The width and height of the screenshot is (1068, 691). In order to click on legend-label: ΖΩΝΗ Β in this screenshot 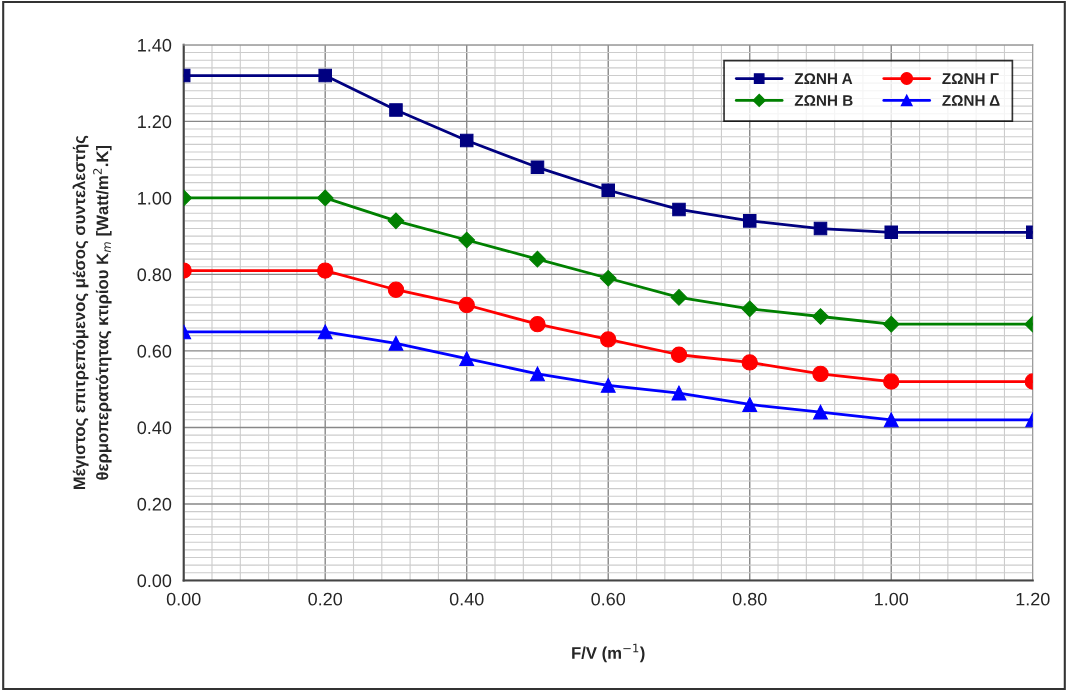, I will do `click(823, 100)`.